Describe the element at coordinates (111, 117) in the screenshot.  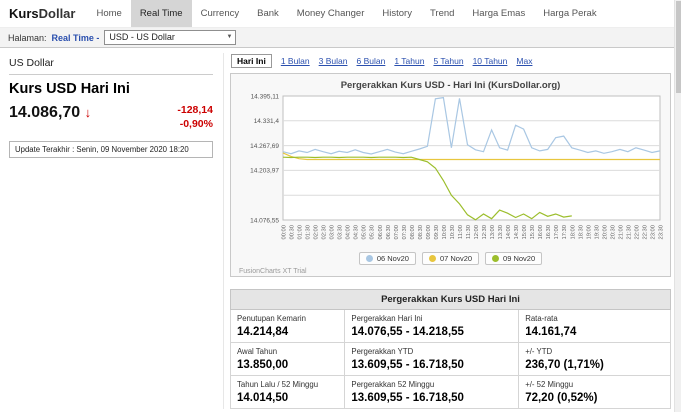
I see `price-row: 14.086,70 ↓ -128,14 -0,90%` at that location.